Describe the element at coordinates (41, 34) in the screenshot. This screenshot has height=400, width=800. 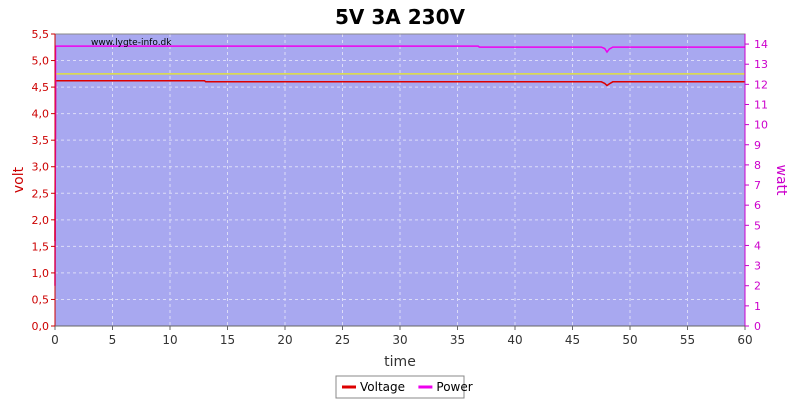
I see `y-left-tick-label: 5,5` at that location.